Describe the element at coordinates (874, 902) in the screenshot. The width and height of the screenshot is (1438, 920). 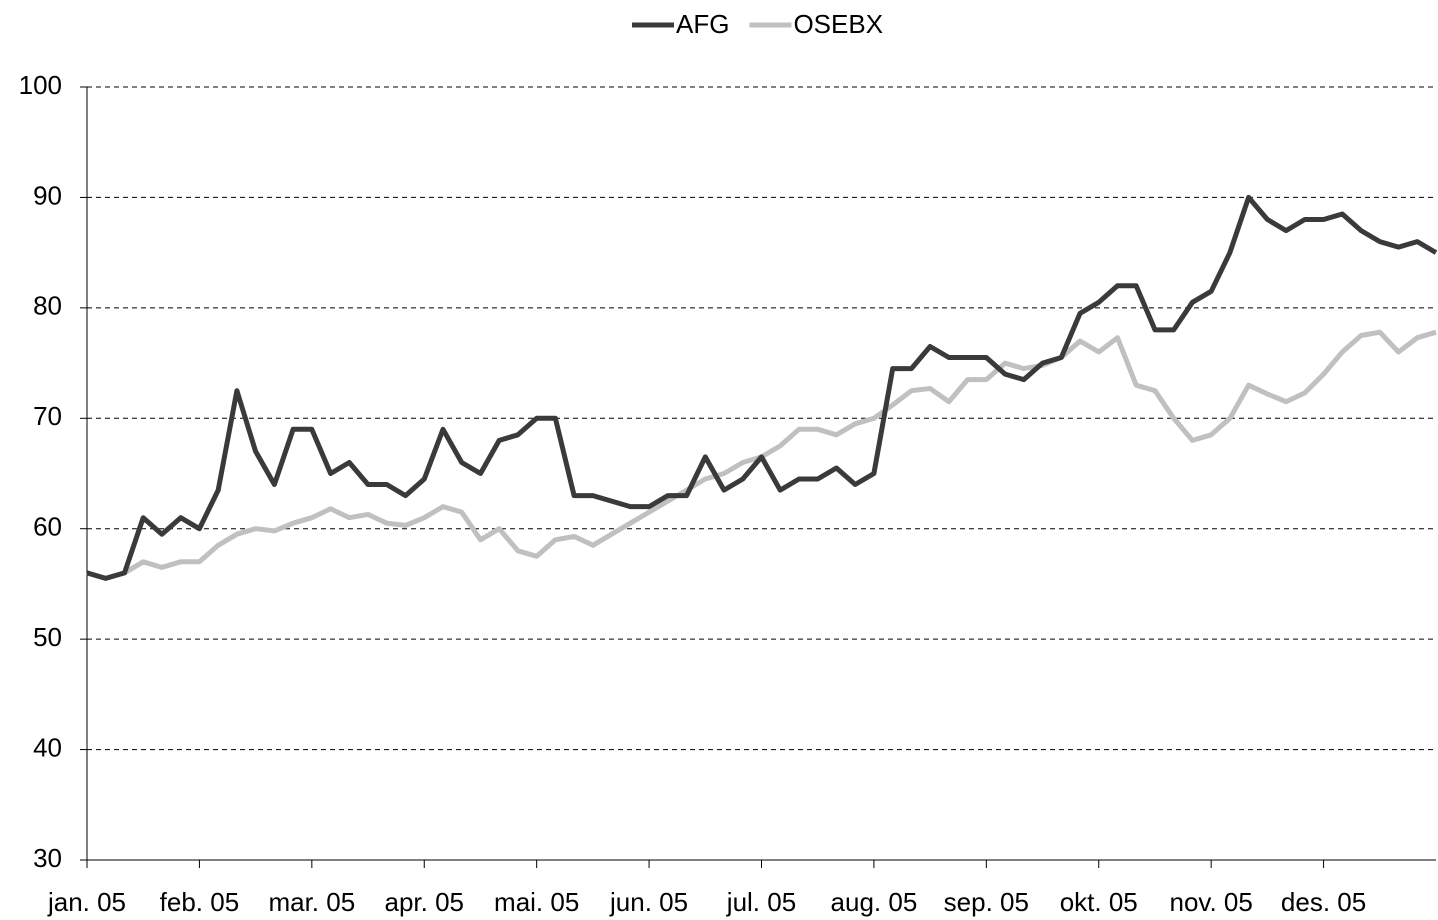
I see `x-tick-label: aug. 05` at that location.